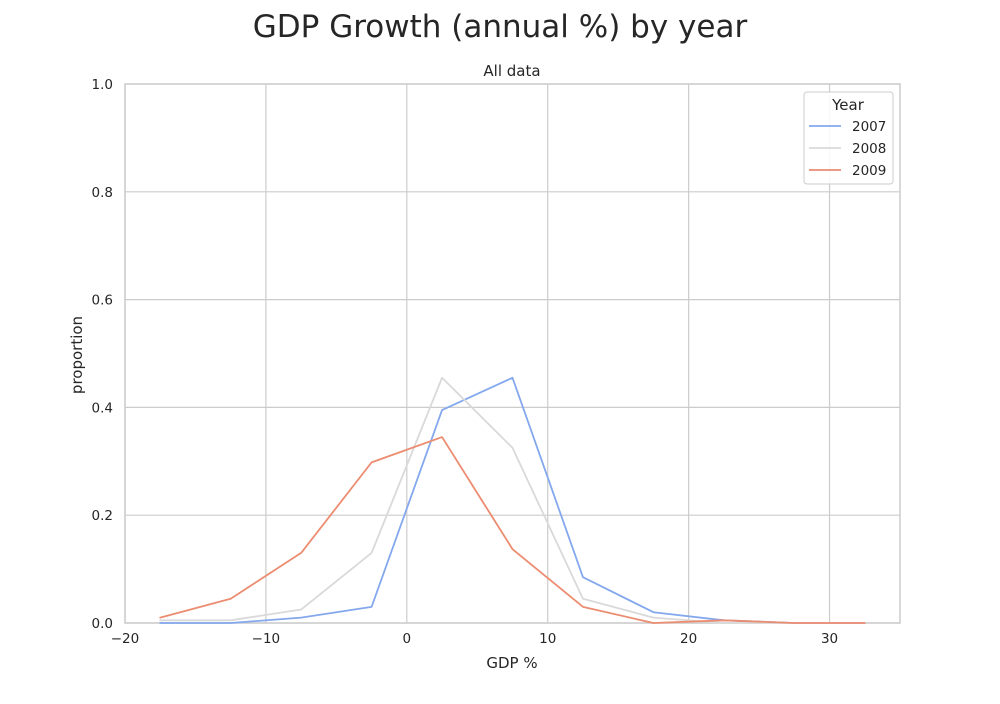 This screenshot has height=704, width=1000. Describe the element at coordinates (266, 639) in the screenshot. I see `x-tick-label: −10` at that location.